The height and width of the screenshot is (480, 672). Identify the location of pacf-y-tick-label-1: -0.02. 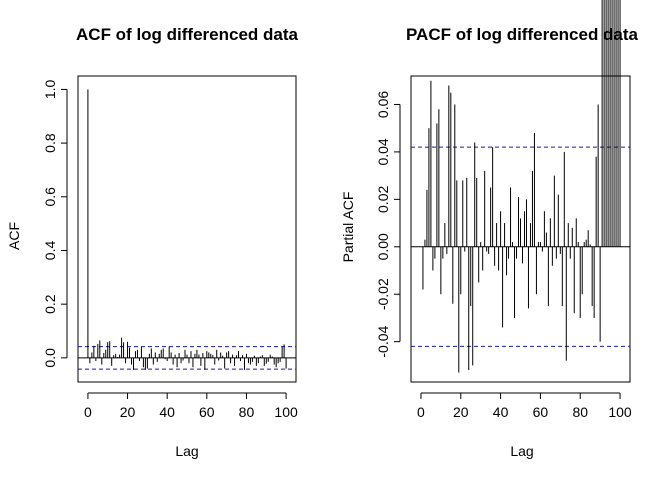
(383, 294).